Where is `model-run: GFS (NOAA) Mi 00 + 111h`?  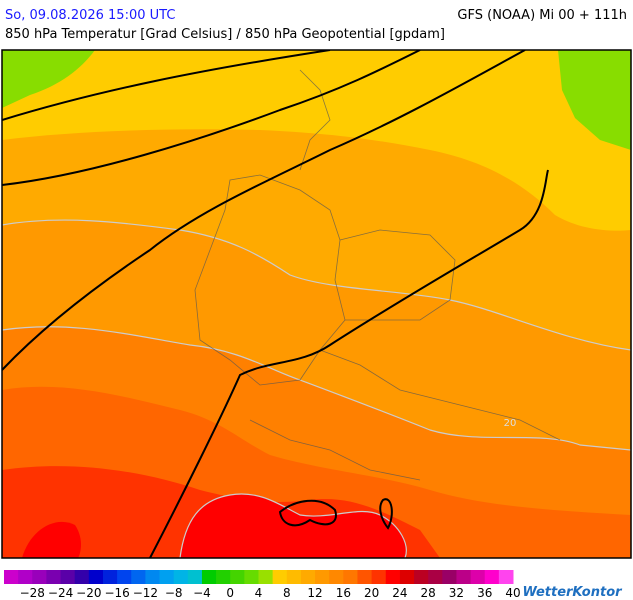 model-run: GFS (NOAA) Mi 00 + 111h is located at coordinates (542, 15).